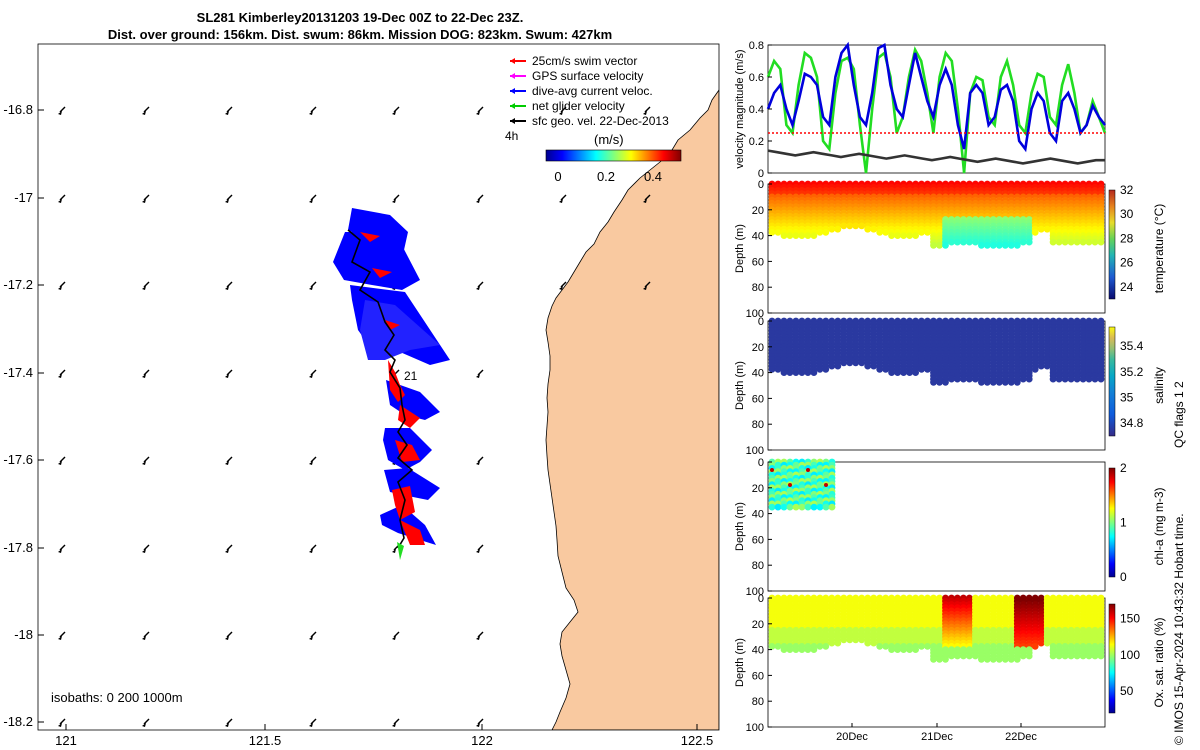 This screenshot has height=750, width=1200. Describe the element at coordinates (1132, 346) in the screenshot. I see `colorbar-tick-label: 35.4` at that location.